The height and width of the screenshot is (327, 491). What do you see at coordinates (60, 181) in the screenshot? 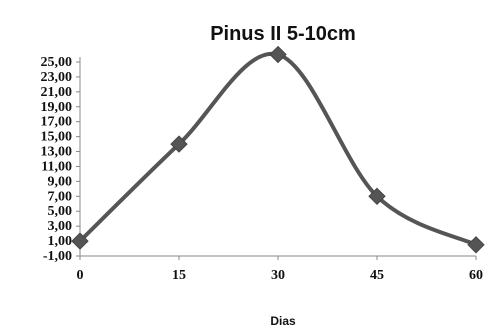
I see `y-tick-label: 9,00` at bounding box center [60, 181].